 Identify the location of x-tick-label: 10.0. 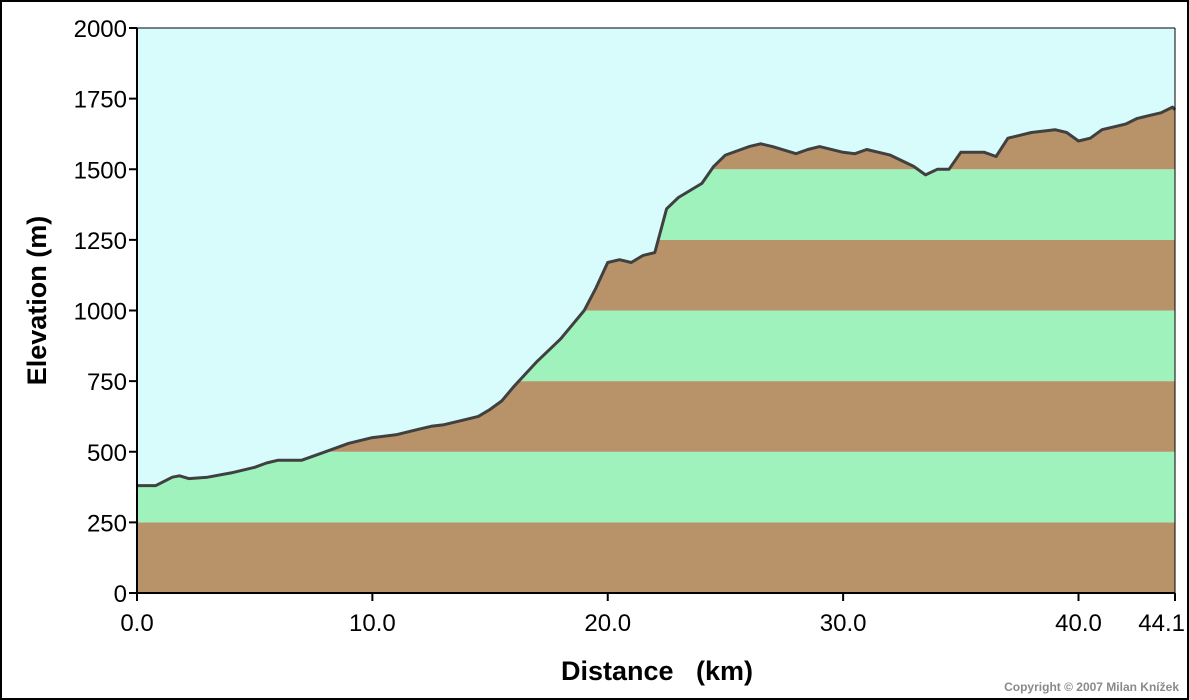
(372, 623).